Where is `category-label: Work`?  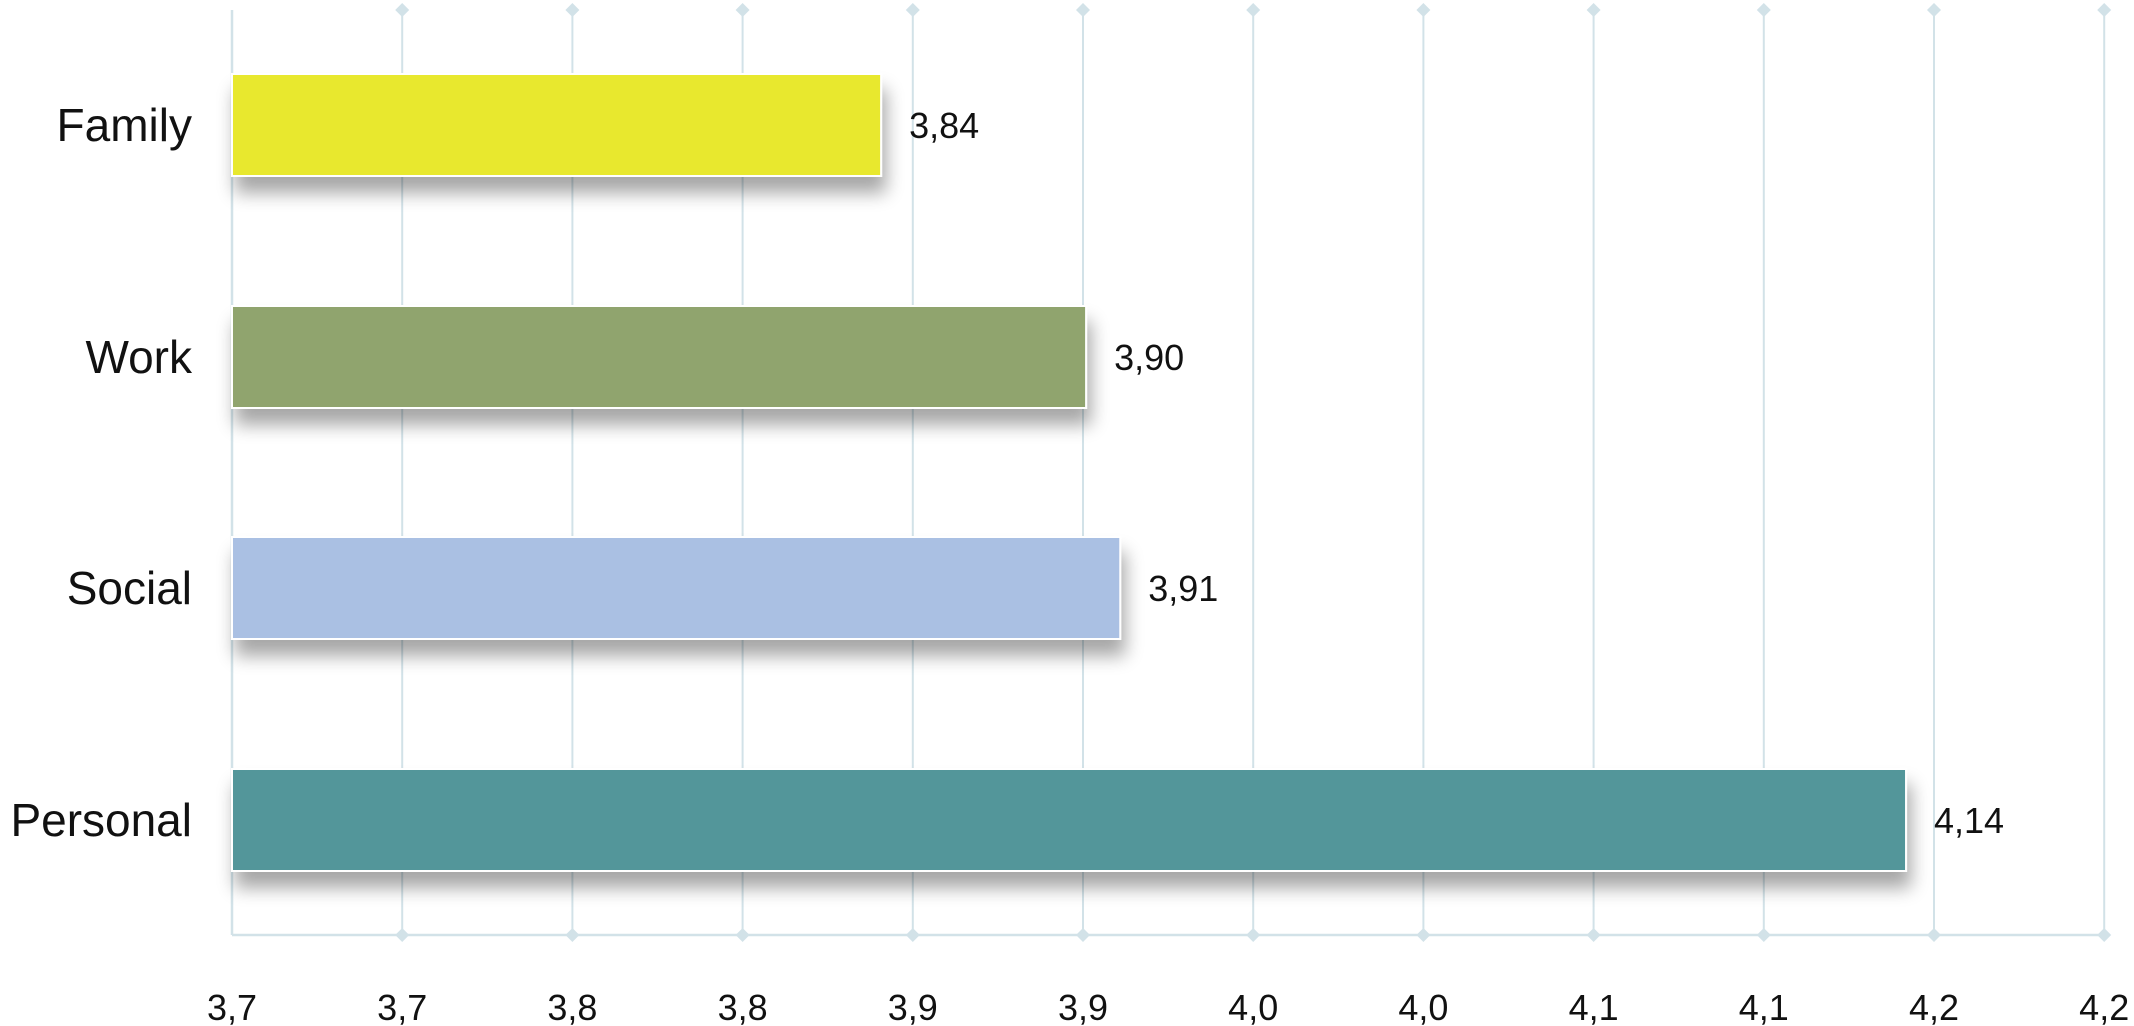 category-label: Work is located at coordinates (139, 357).